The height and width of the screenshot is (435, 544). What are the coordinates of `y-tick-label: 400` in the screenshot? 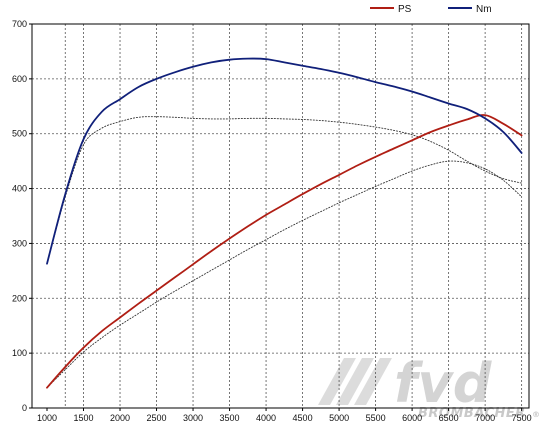 It's located at (19, 189).